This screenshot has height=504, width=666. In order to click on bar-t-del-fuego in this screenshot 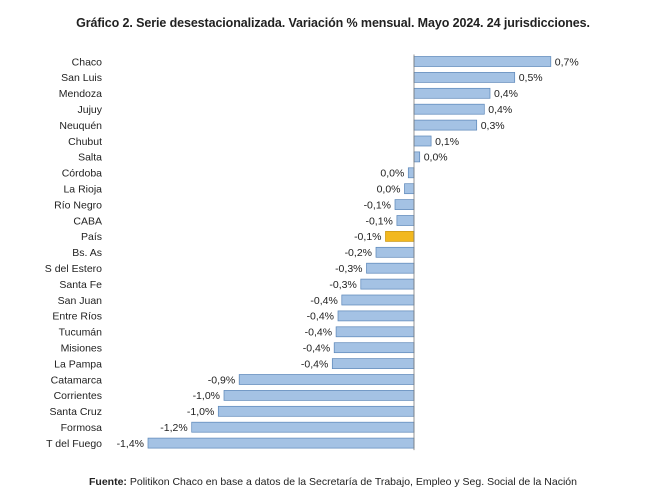, I will do `click(281, 443)`.